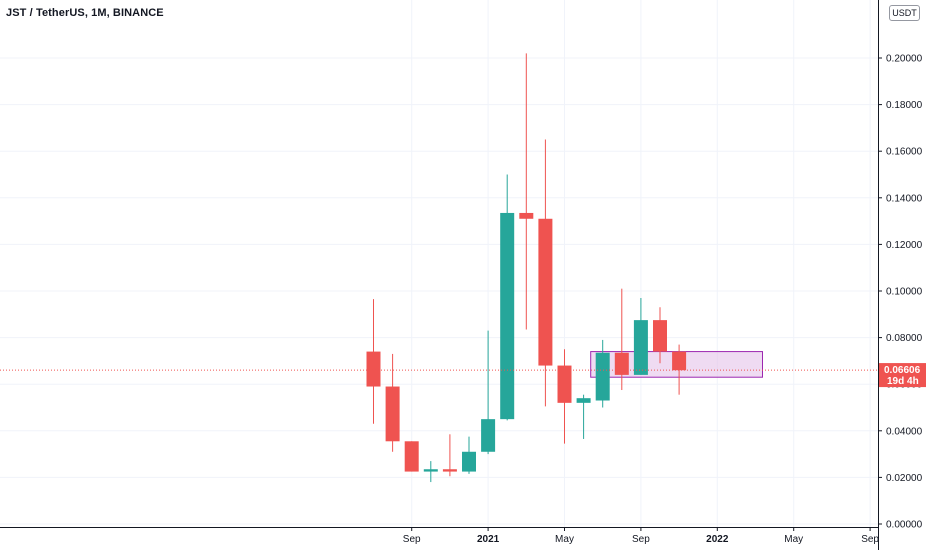  What do you see at coordinates (904, 105) in the screenshot?
I see `y-tick-label: 0.18000` at bounding box center [904, 105].